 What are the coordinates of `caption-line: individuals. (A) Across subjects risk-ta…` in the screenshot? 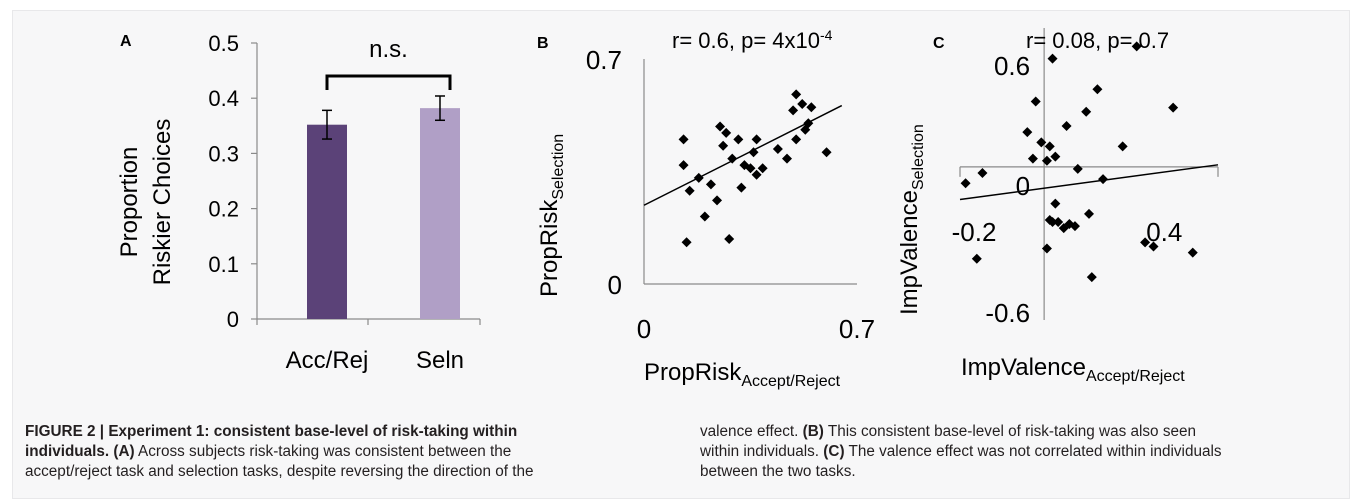 It's located at (268, 451).